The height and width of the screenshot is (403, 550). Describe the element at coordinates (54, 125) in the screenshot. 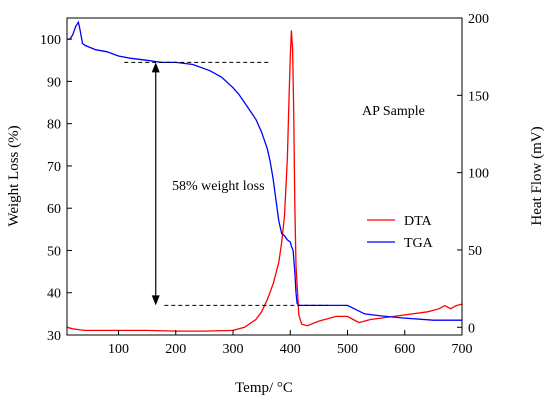

I see `y-left-tick-label: 80` at that location.